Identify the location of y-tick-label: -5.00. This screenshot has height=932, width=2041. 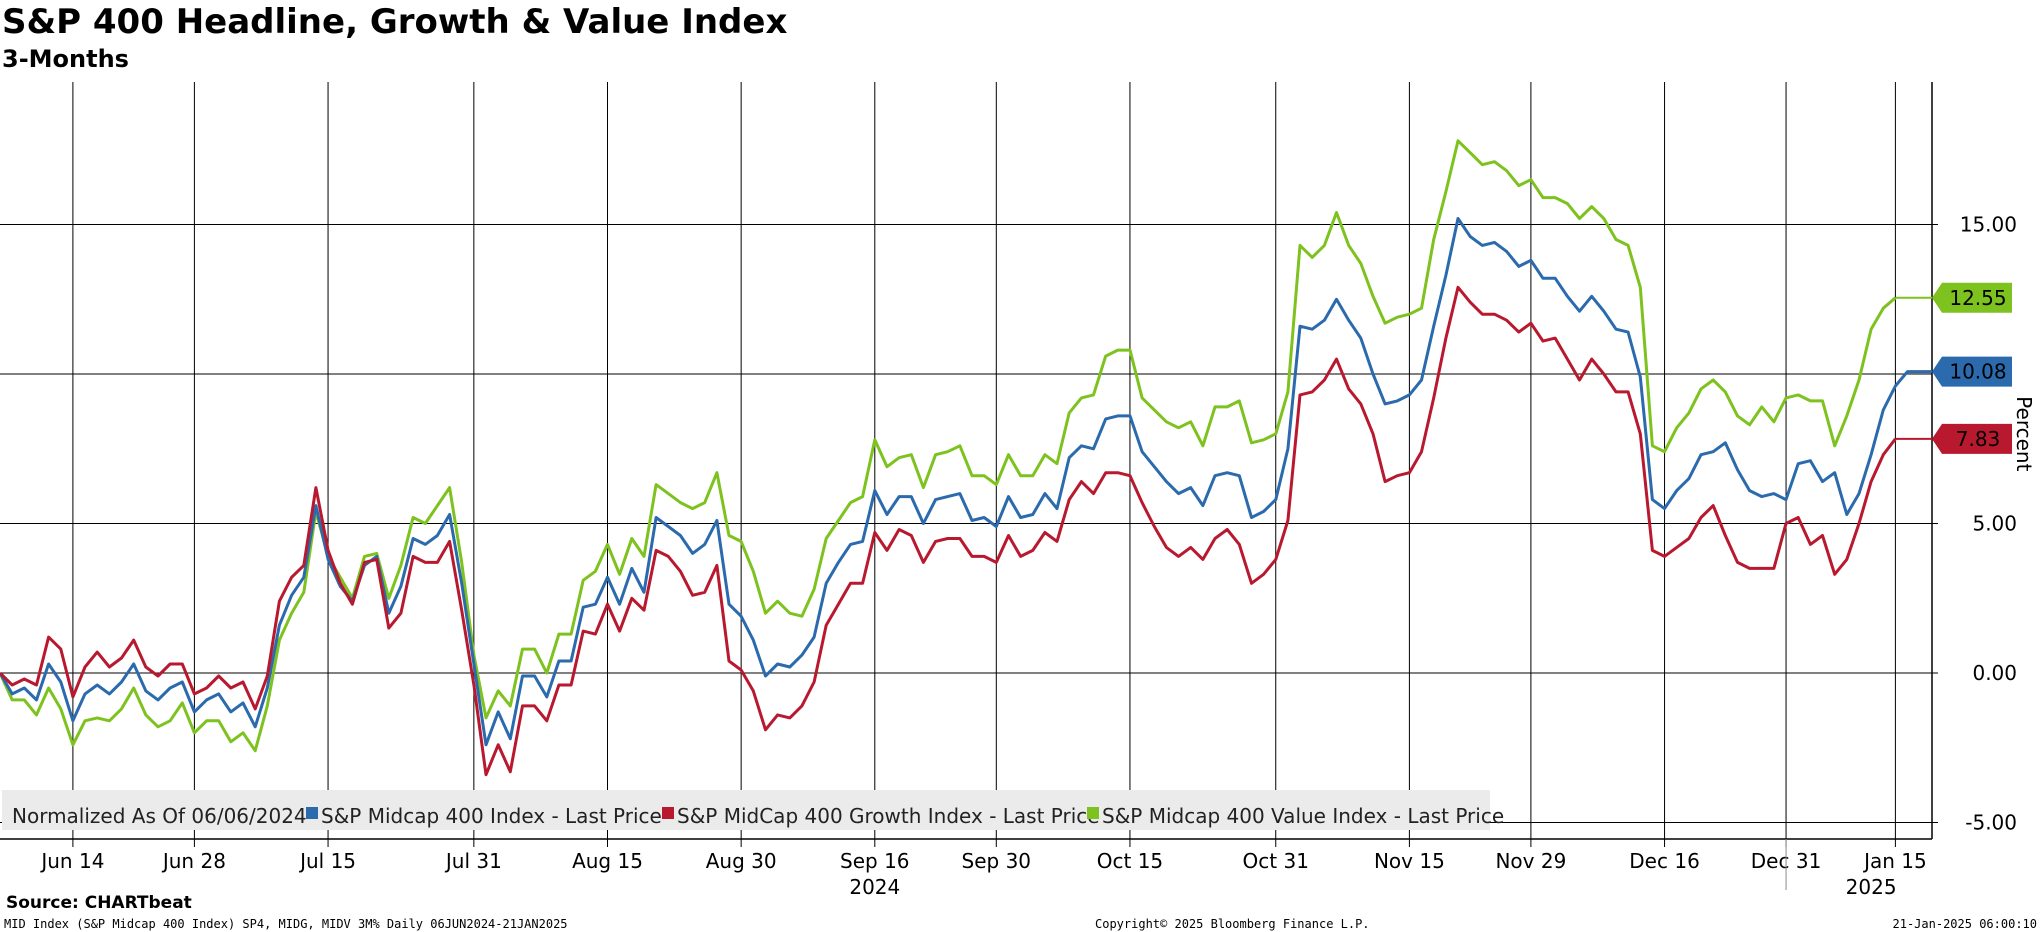
(1991, 823).